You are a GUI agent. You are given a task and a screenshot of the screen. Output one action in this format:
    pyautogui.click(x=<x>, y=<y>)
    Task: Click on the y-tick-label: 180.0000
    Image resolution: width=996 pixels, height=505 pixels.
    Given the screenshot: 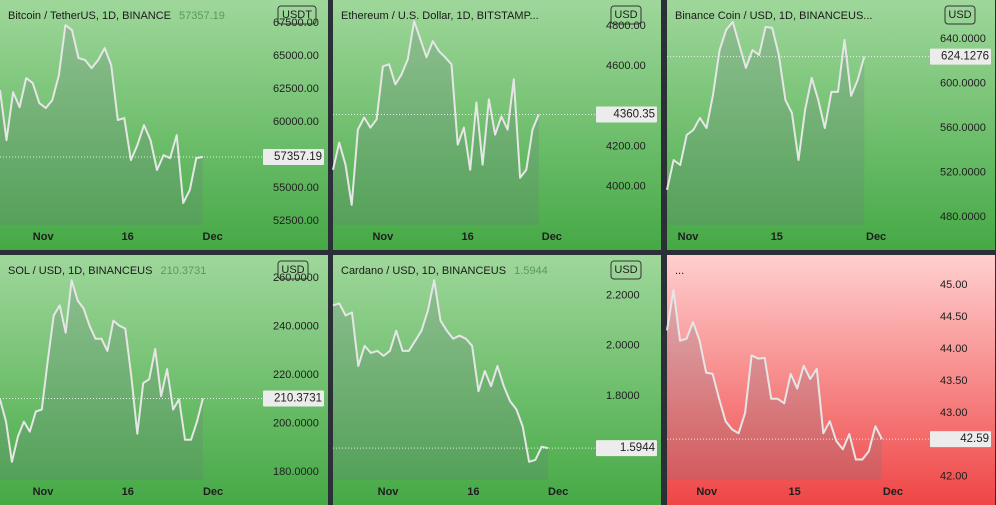 What is the action you would take?
    pyautogui.click(x=296, y=472)
    